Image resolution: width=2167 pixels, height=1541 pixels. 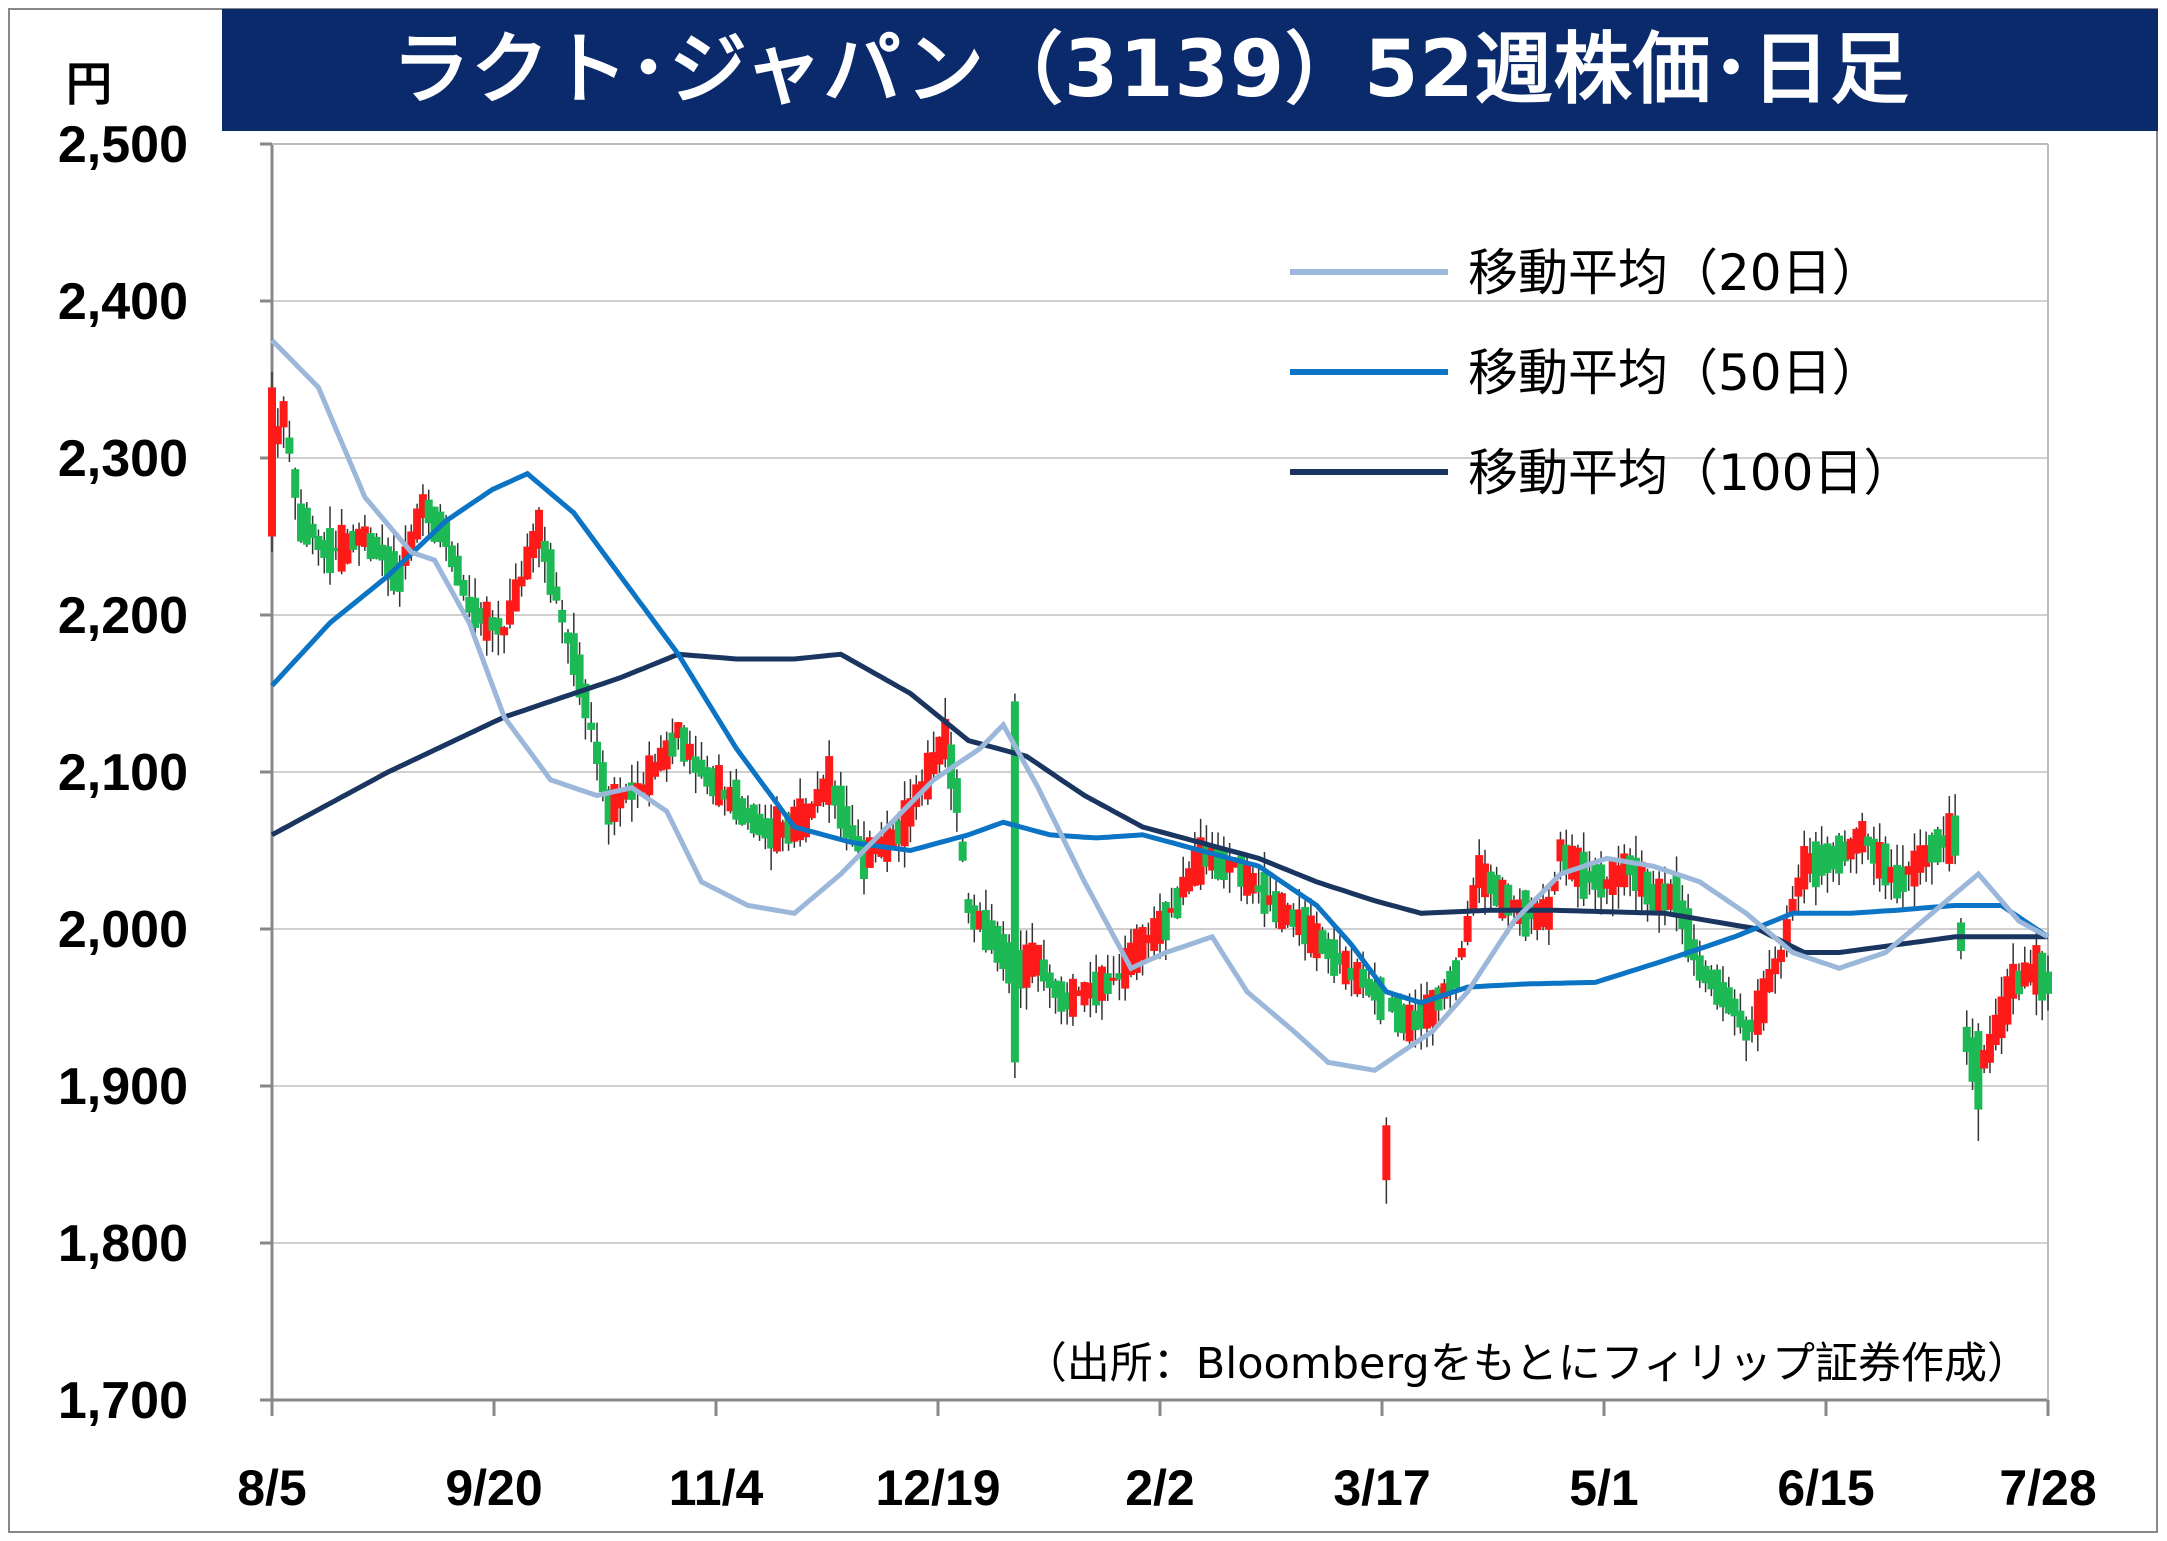 I want to click on legend-label: 移動平均（100日）, so click(x=1690, y=473).